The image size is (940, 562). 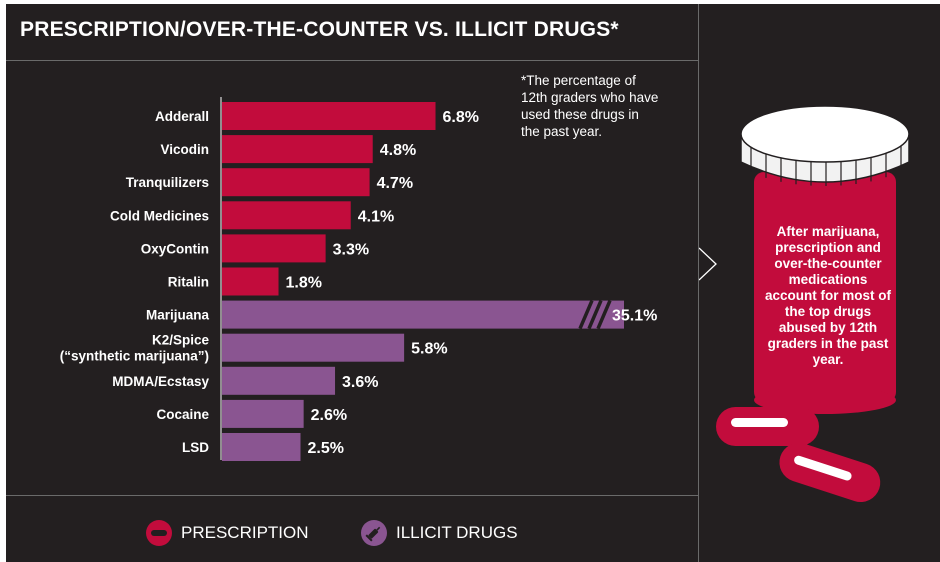 I want to click on category-label: Marijuana, so click(x=178, y=315).